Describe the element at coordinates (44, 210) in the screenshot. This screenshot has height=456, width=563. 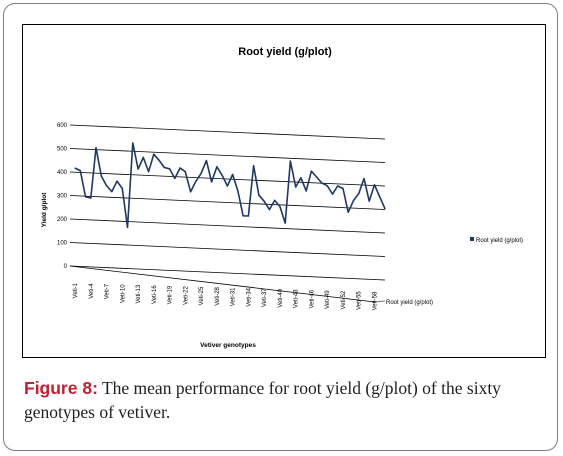
I see `y-axis-label: Yield g/plot` at that location.